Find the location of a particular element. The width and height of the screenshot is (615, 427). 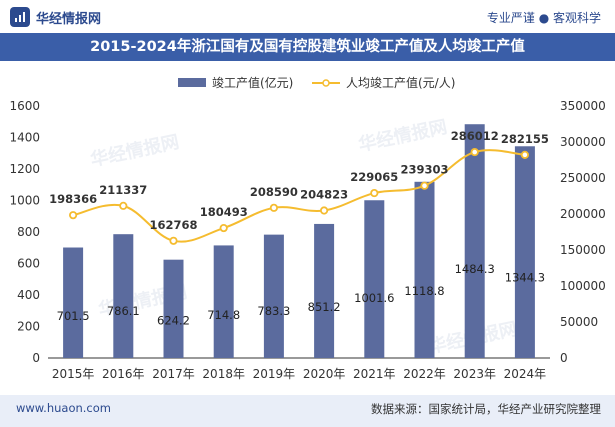

y-right-tick-label: 200000 is located at coordinates (583, 214).